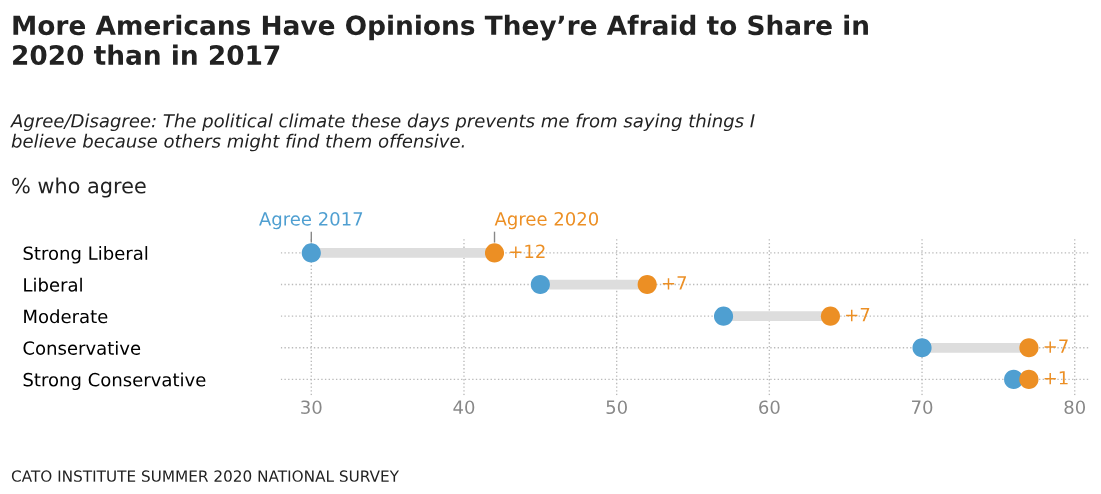  What do you see at coordinates (311, 221) in the screenshot?
I see `series-label: Agree 2017` at bounding box center [311, 221].